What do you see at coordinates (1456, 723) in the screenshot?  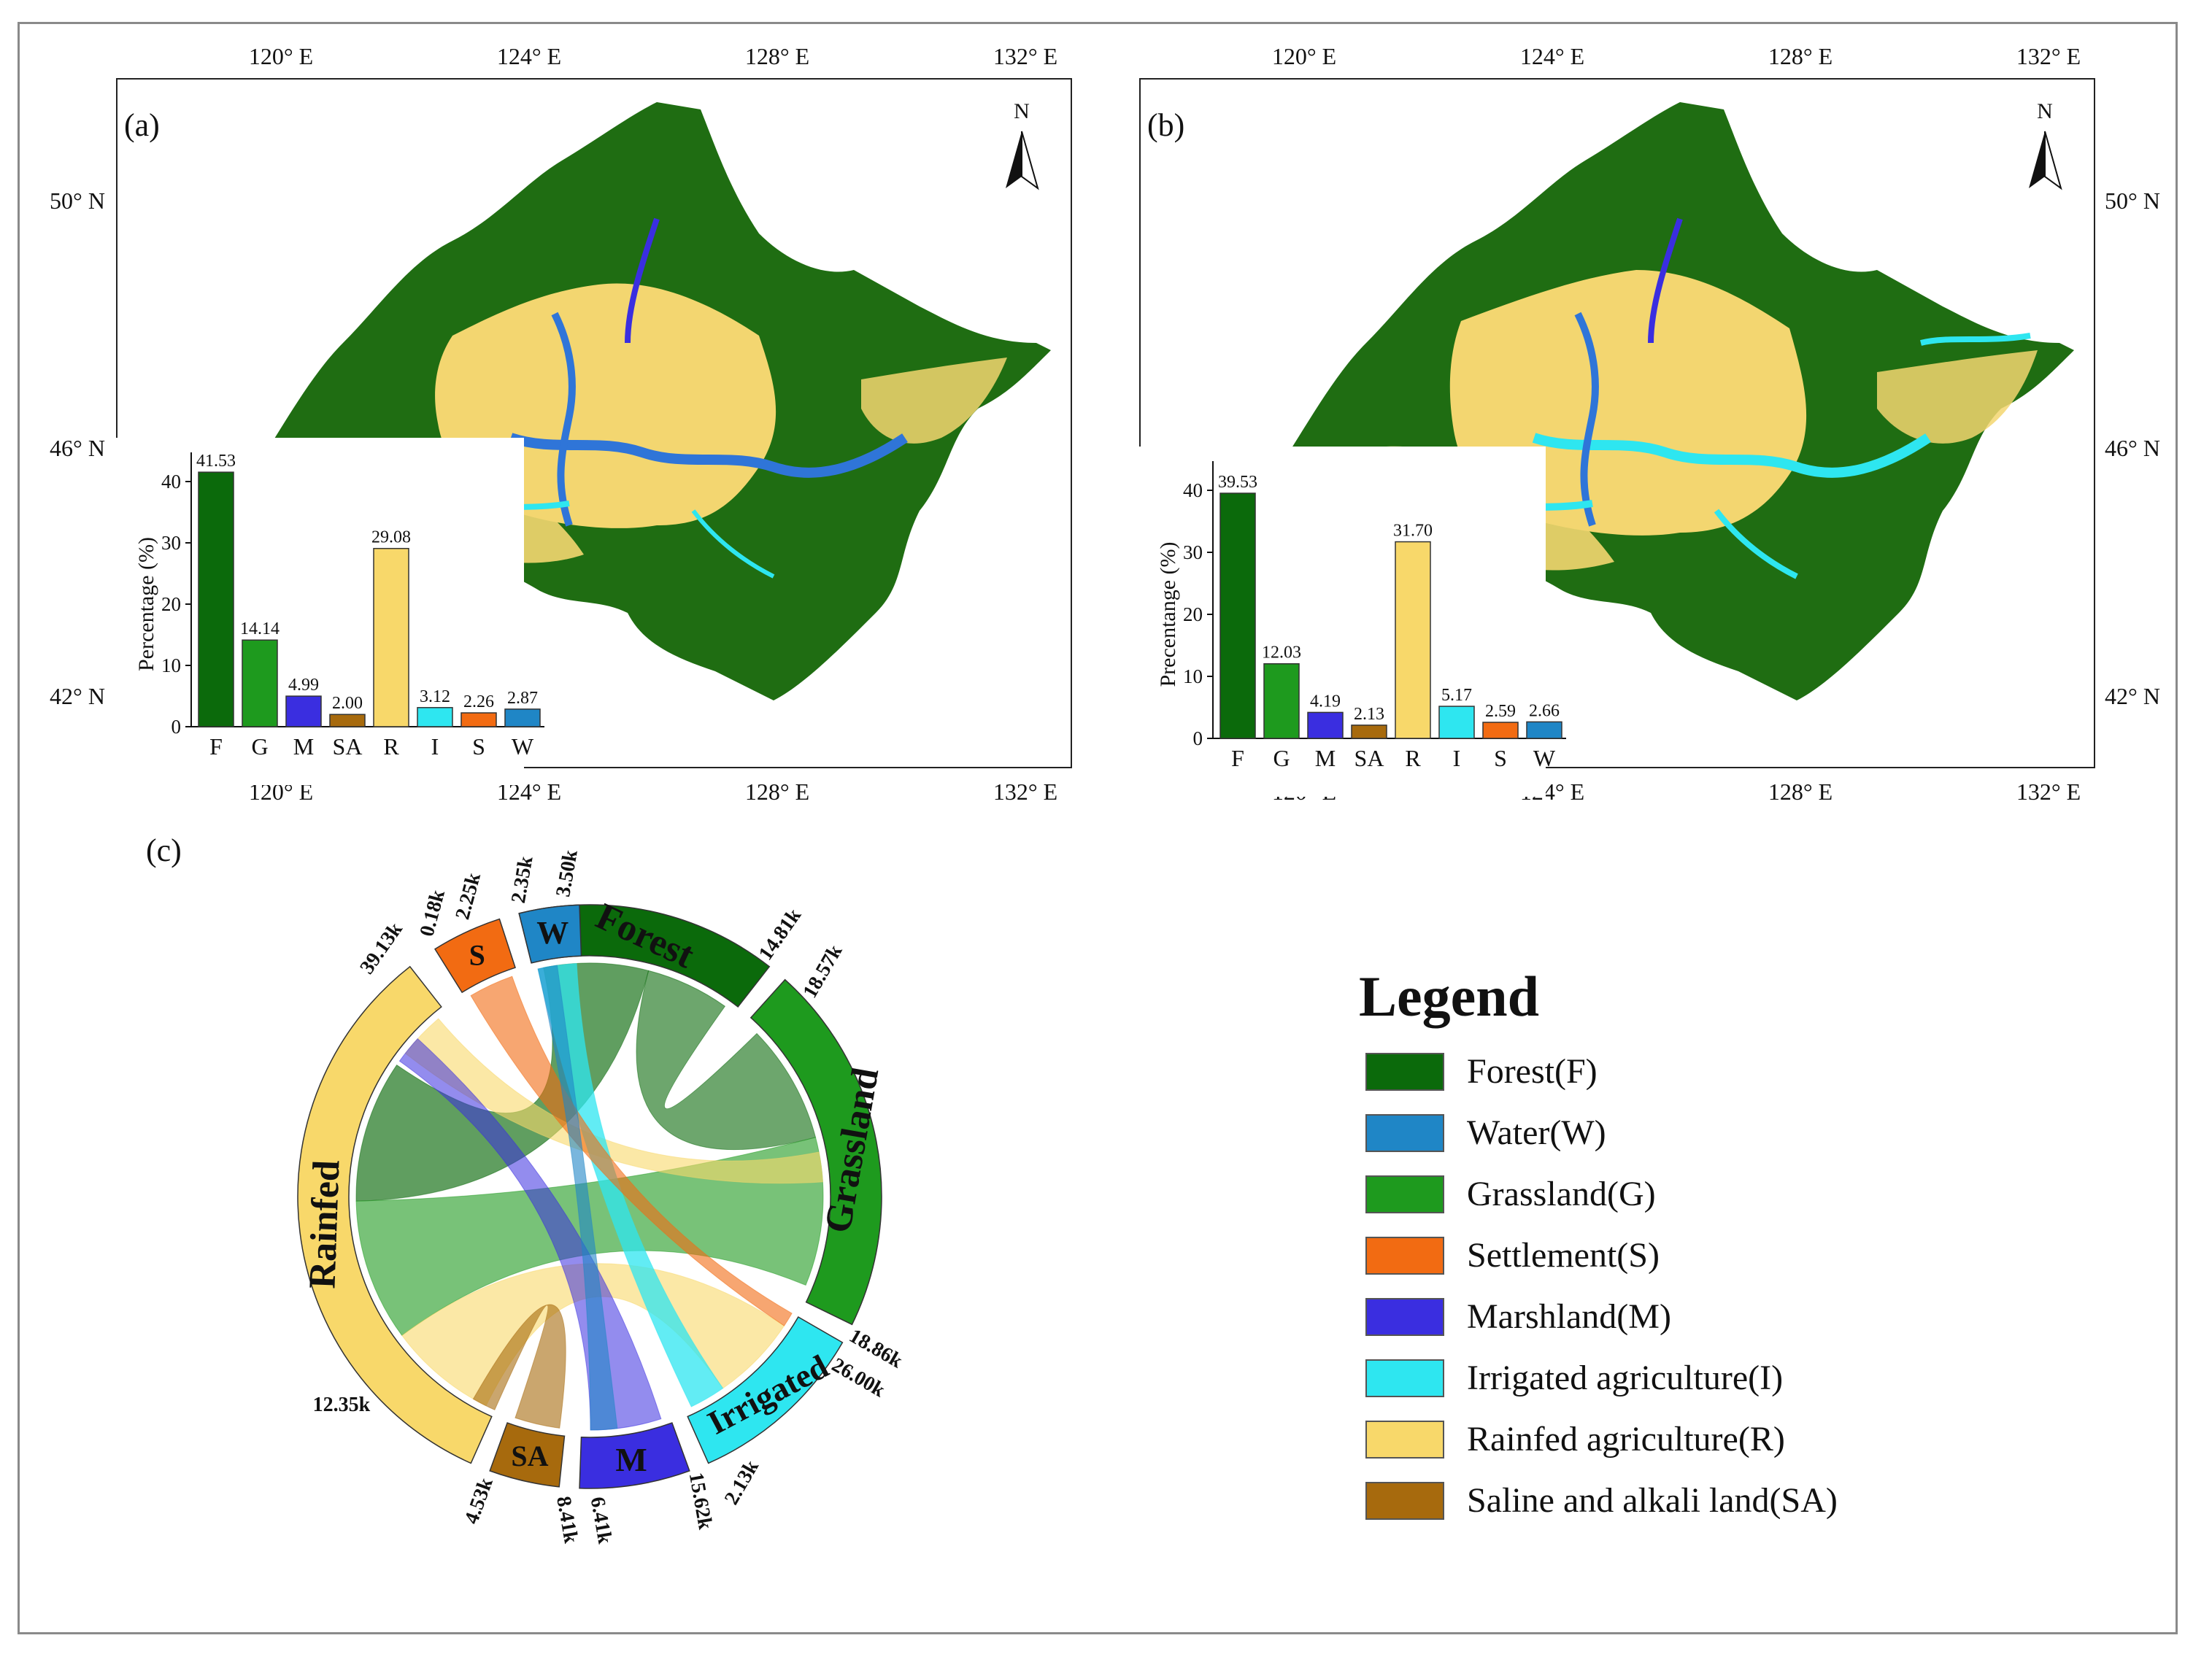 I see `bar-I` at bounding box center [1456, 723].